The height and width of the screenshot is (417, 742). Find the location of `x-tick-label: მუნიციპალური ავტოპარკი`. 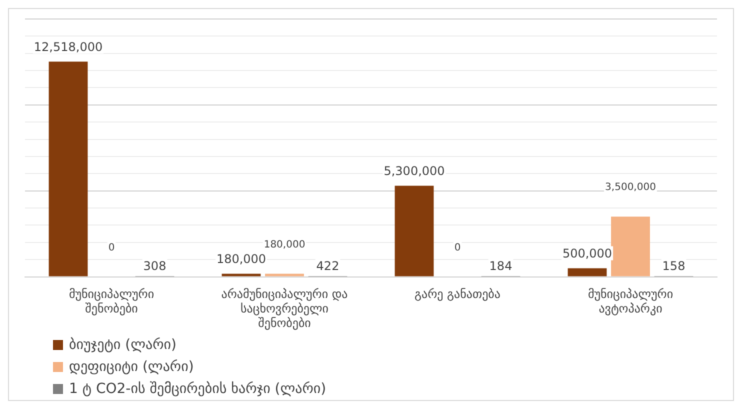

x-tick-label: მუნიციპალური ავტოპარკი is located at coordinates (631, 301).